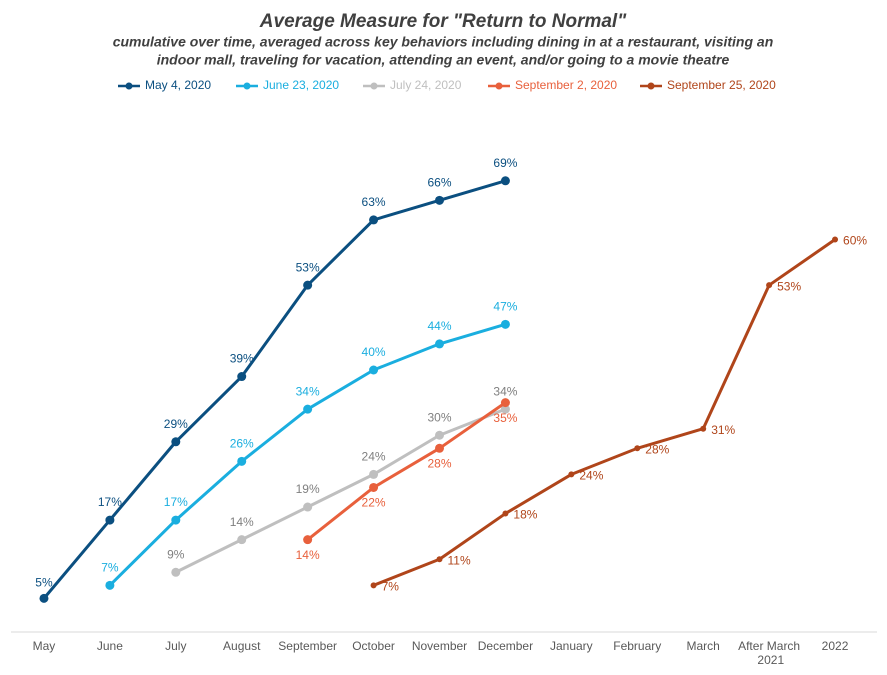 This screenshot has width=887, height=675. Describe the element at coordinates (374, 202) in the screenshot. I see `data-label: 63%` at that location.